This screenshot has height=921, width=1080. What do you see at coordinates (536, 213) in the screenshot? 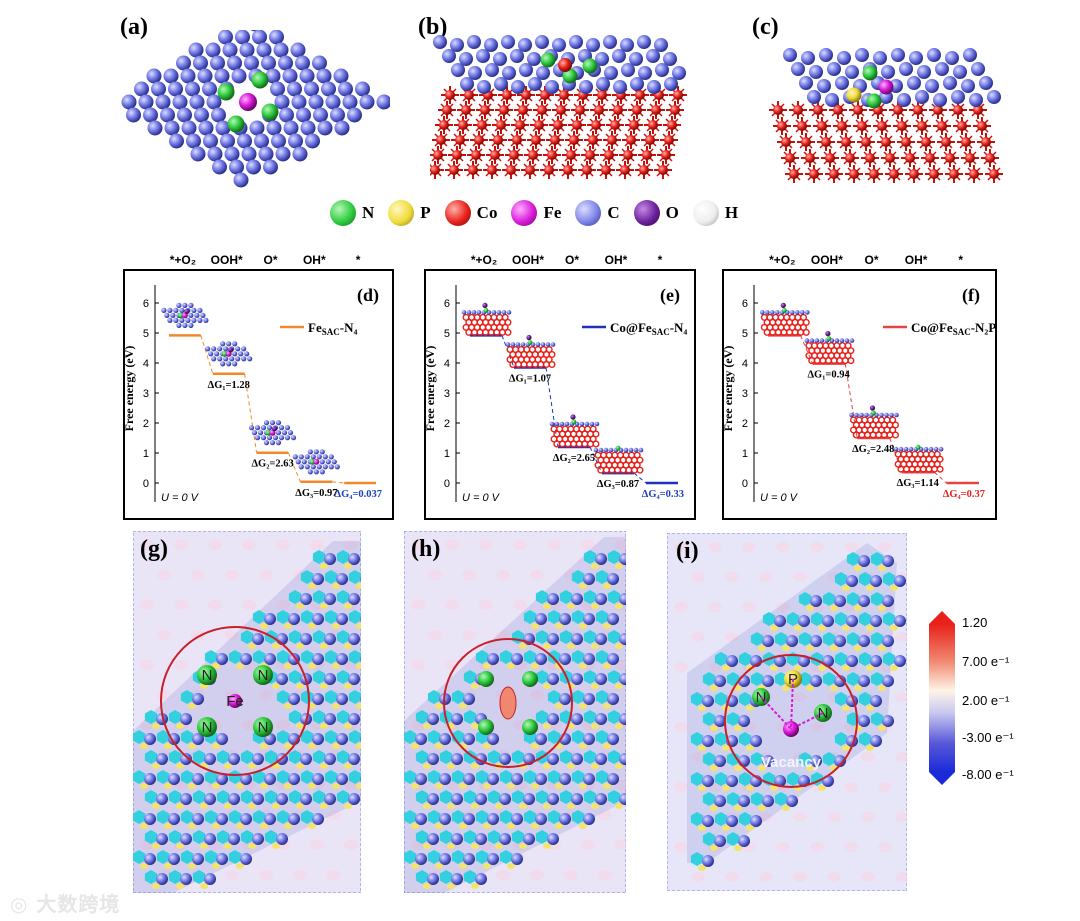
I see `legend-item-fe: Fe` at bounding box center [536, 213].